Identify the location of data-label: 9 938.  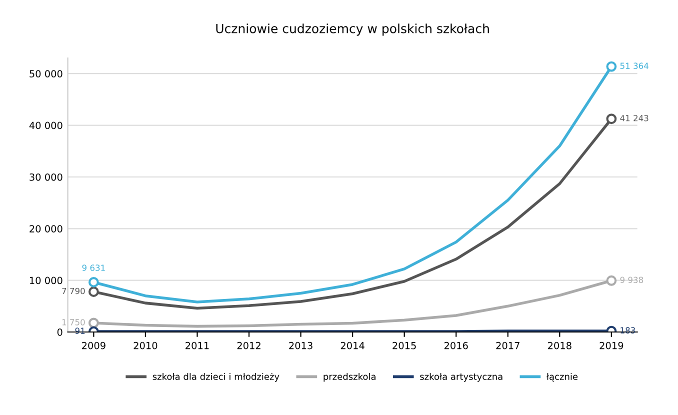
(632, 280).